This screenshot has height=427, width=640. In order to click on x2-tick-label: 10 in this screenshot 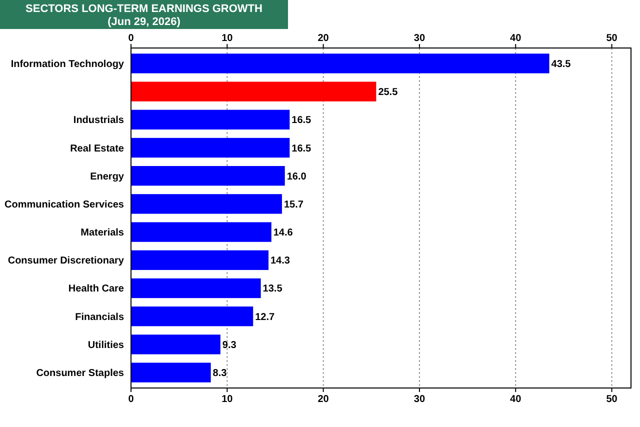, I will do `click(228, 399)`.